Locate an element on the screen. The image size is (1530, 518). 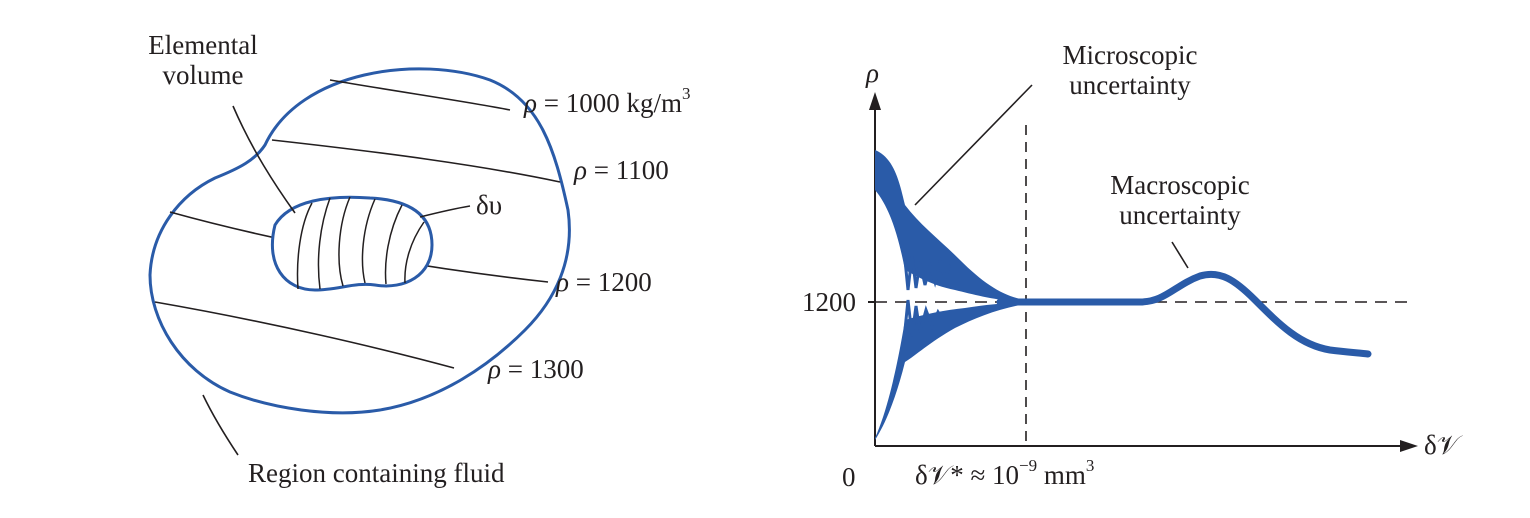
elemental-volume-hatching is located at coordinates (360, 243).